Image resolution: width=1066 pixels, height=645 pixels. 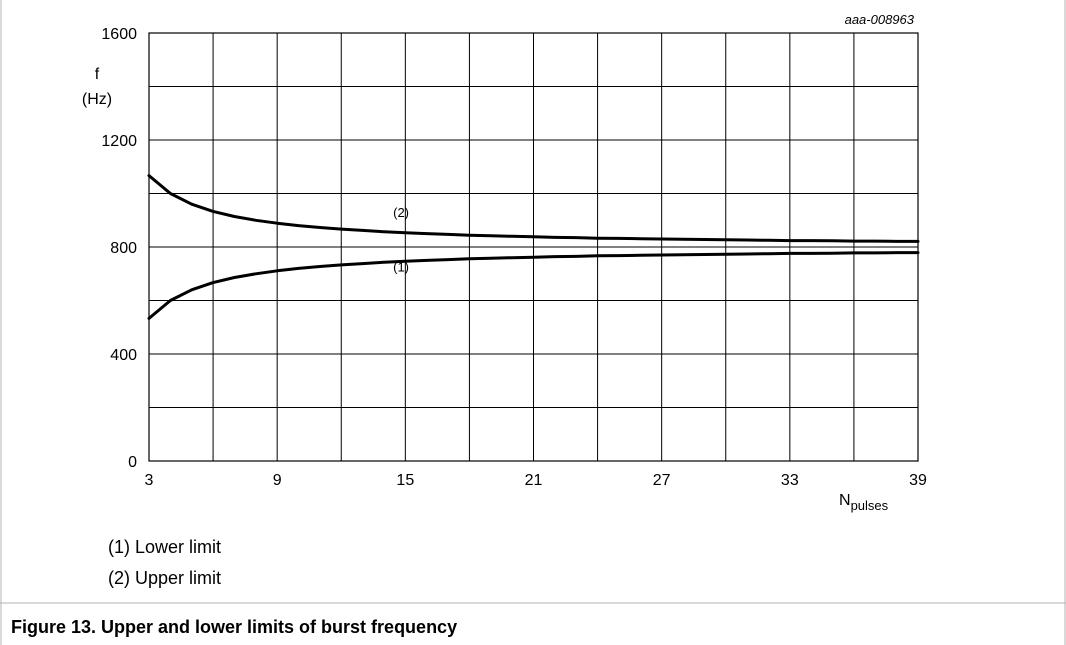 What do you see at coordinates (534, 480) in the screenshot?
I see `x-tick-label: 21` at bounding box center [534, 480].